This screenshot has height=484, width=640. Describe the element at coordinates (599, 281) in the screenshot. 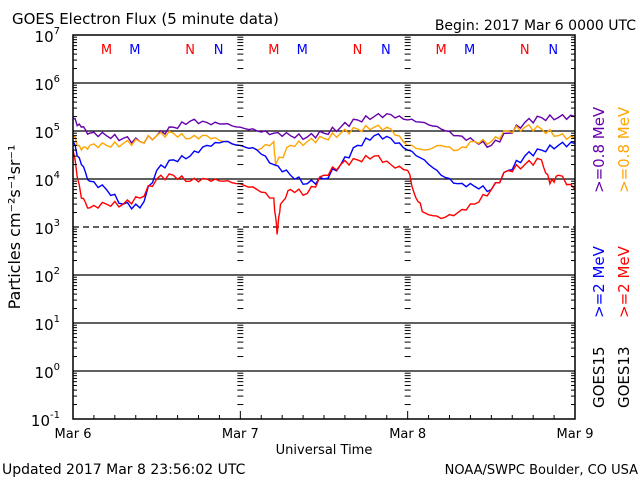

I see `legend-goes15-2mev: >=2 MeV` at that location.